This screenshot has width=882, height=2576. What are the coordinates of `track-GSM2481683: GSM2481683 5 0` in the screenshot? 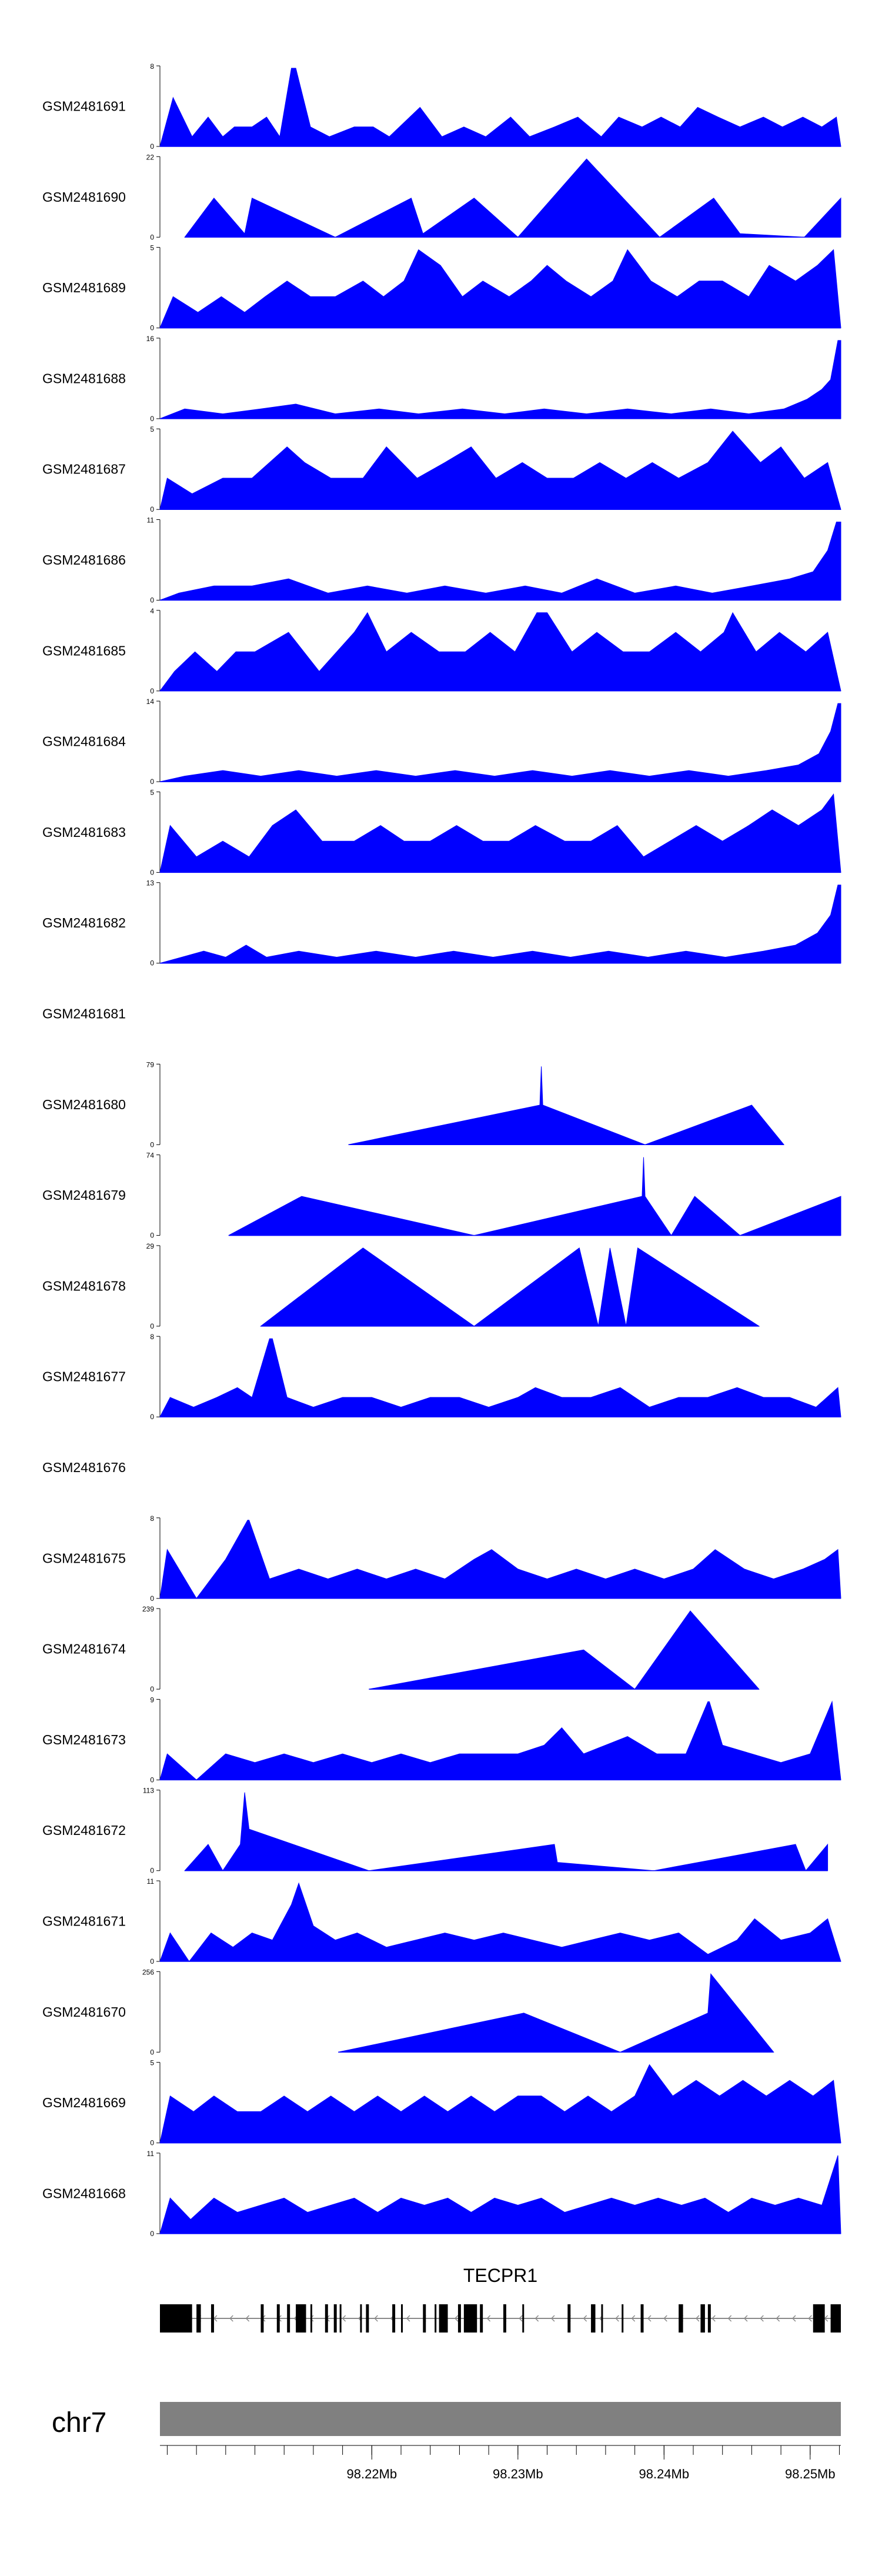 It's located at (441, 832).